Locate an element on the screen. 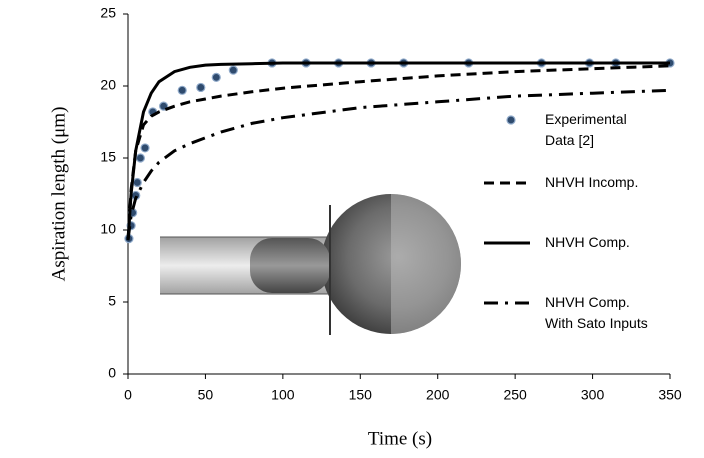 This screenshot has width=704, height=458. legend-label: NHVH Comp. is located at coordinates (587, 242).